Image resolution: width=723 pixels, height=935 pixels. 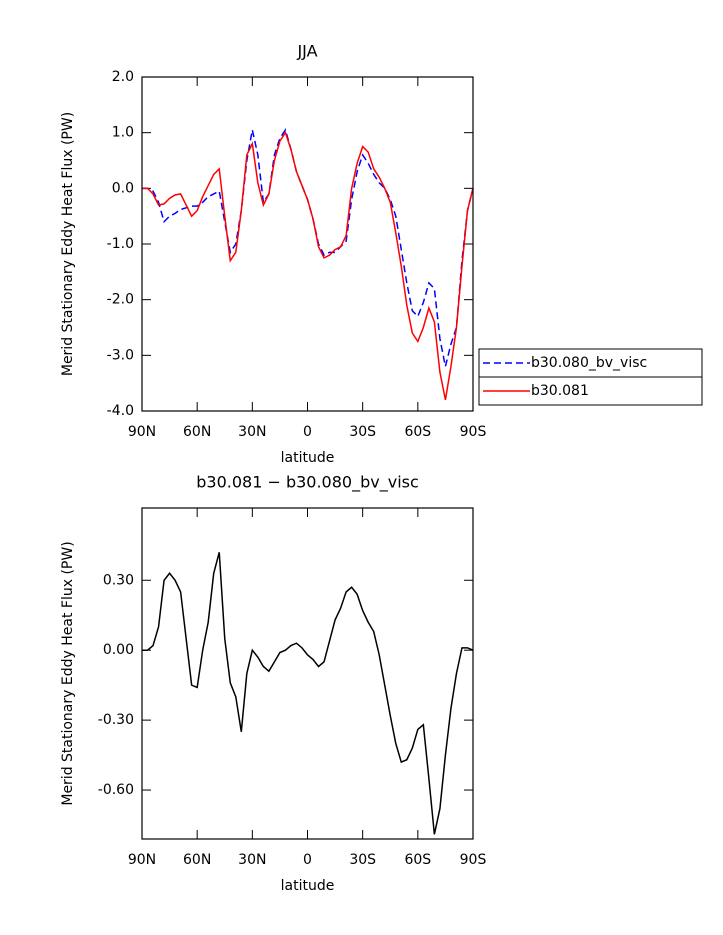 I want to click on y-tick-label: -0.30, so click(x=116, y=720).